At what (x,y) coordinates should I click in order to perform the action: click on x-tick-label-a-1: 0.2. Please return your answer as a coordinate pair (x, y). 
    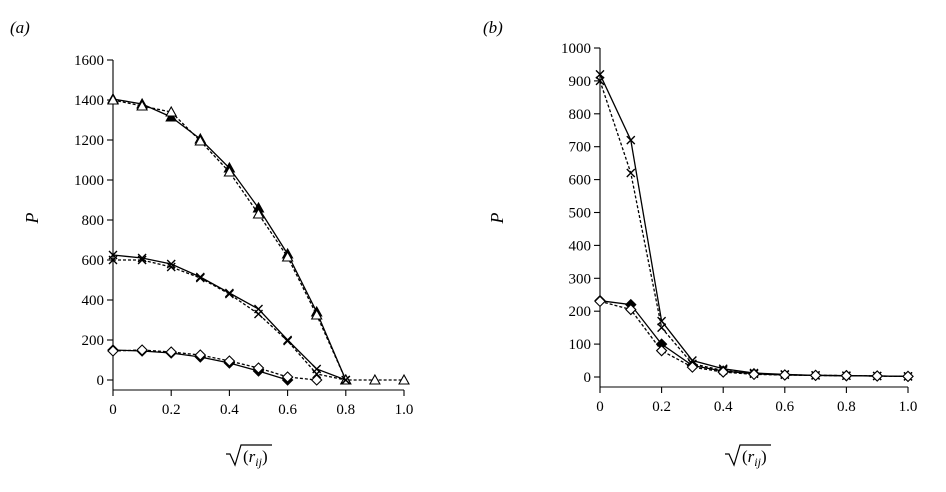
    Looking at the image, I should click on (171, 410).